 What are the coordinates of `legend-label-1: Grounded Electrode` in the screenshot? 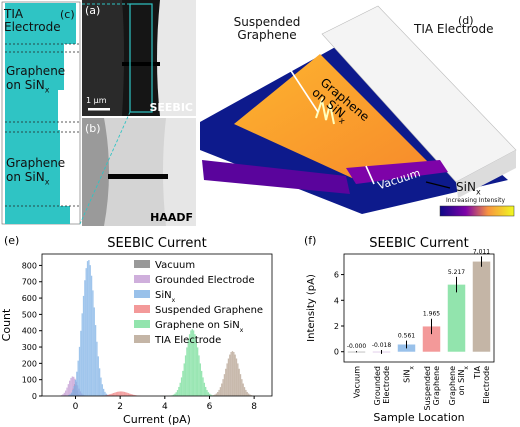 It's located at (205, 280).